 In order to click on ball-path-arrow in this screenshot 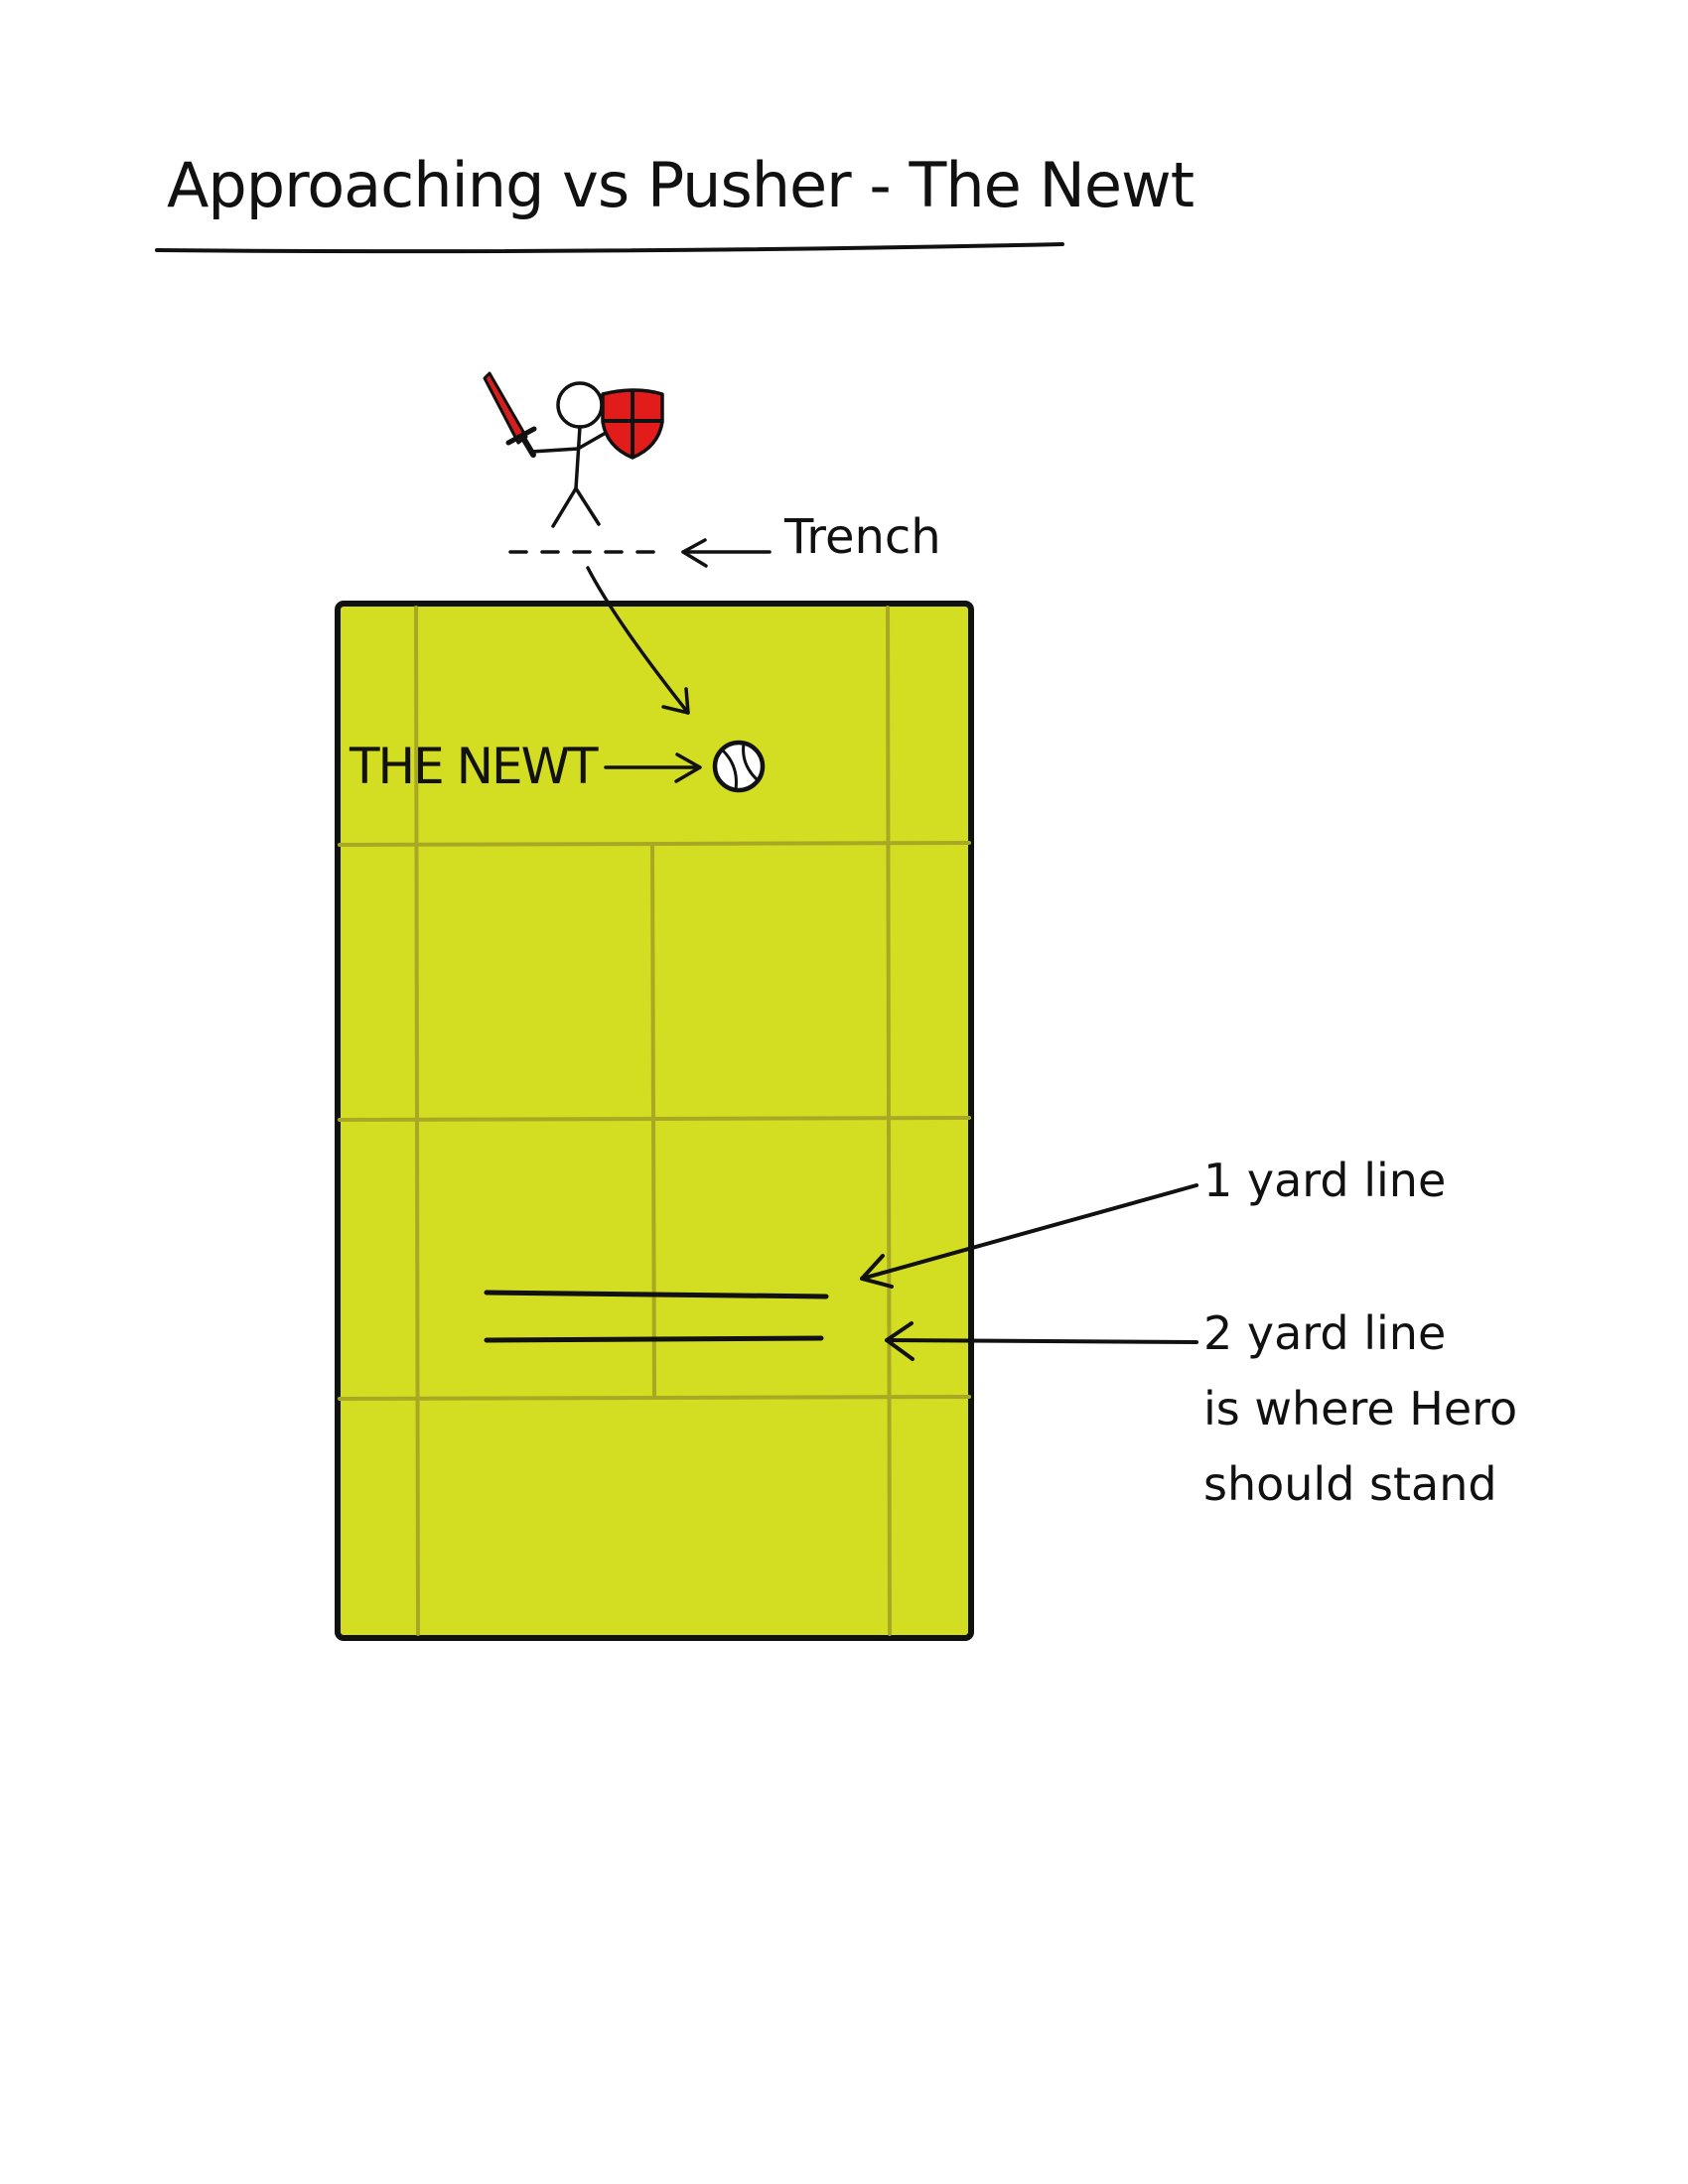, I will do `click(638, 640)`.